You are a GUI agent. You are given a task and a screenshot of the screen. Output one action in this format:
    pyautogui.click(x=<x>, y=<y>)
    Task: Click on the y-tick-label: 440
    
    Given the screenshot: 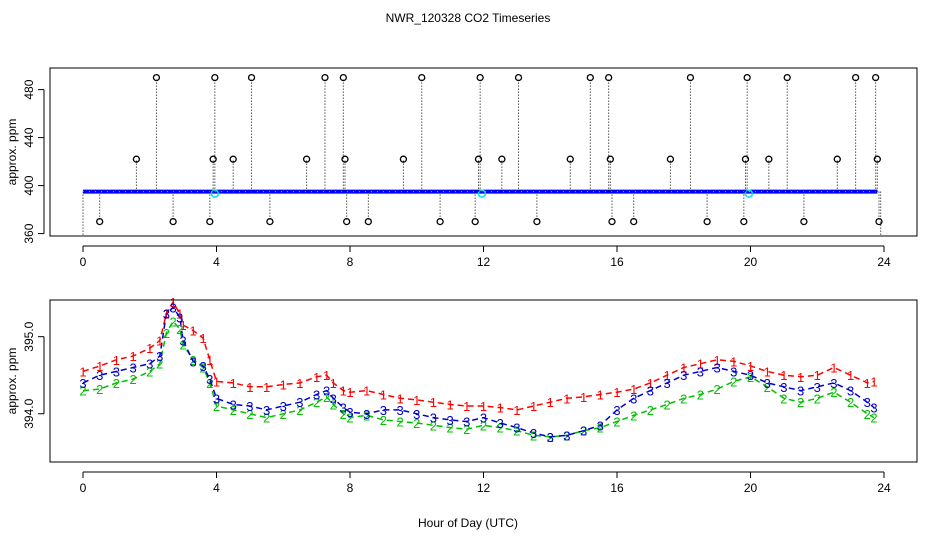 What is the action you would take?
    pyautogui.click(x=29, y=137)
    